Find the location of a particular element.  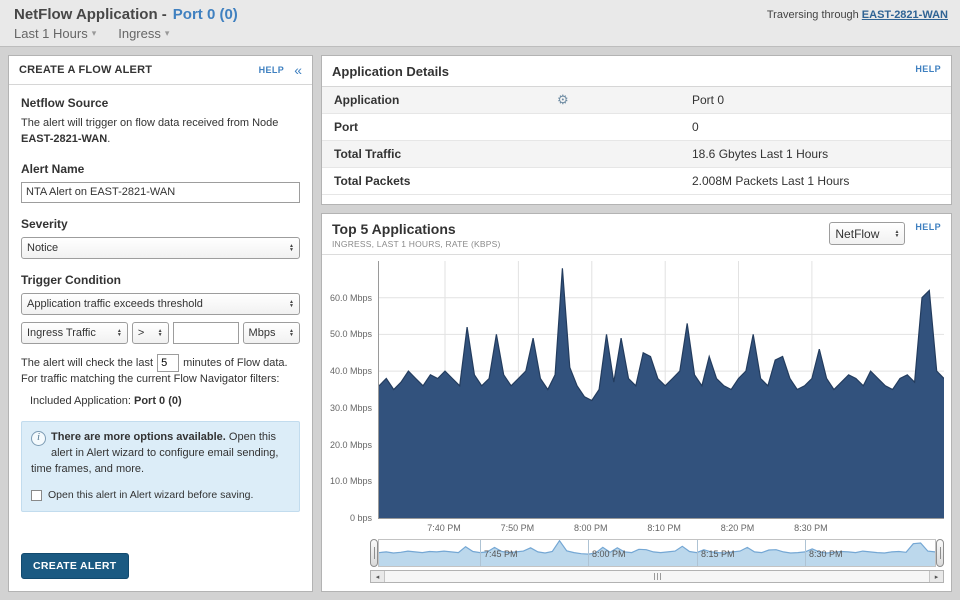

row-value: Port 0 is located at coordinates (708, 100).